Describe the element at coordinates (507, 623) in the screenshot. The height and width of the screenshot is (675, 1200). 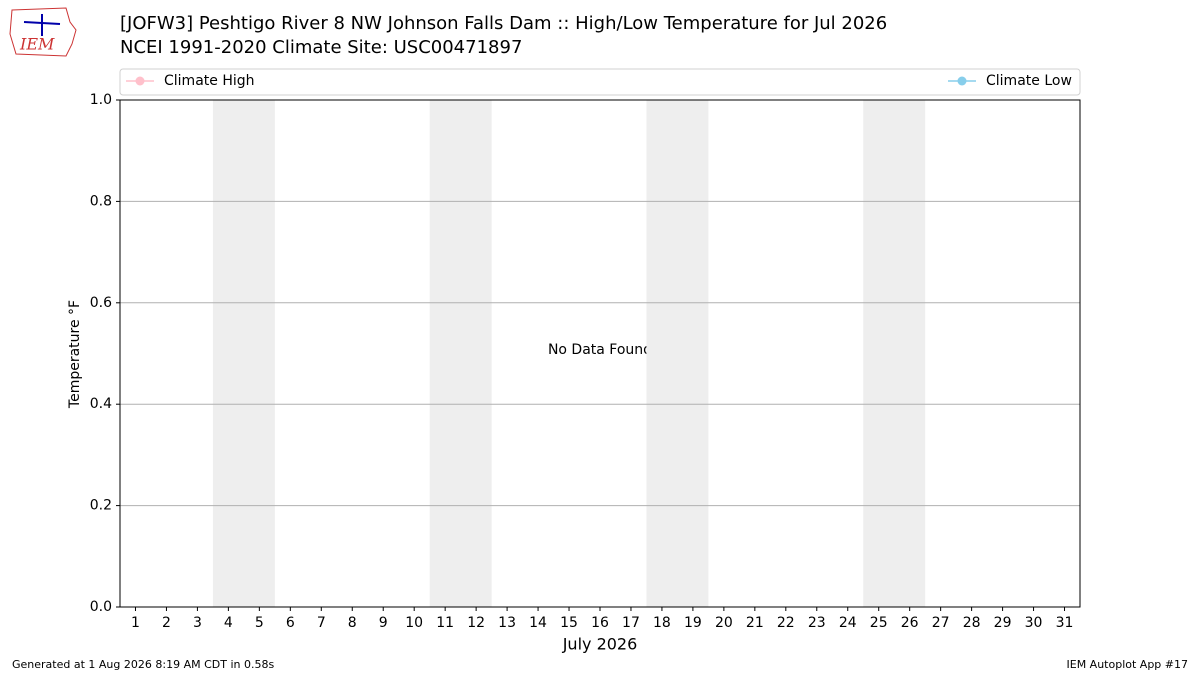
I see `x-tick-label: 13` at that location.